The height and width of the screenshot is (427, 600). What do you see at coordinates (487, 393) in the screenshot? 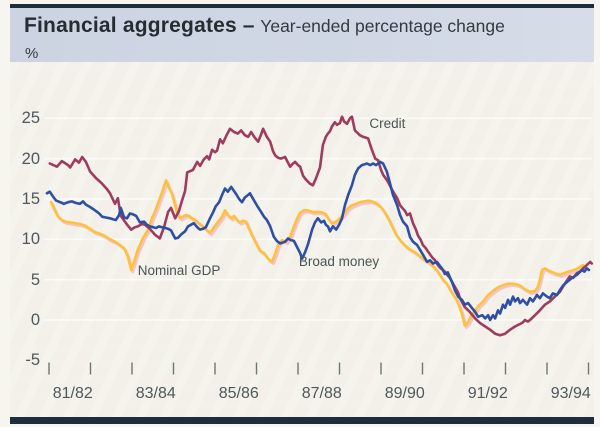
I see `x-tick-label-91-92: 91/92` at bounding box center [487, 393].